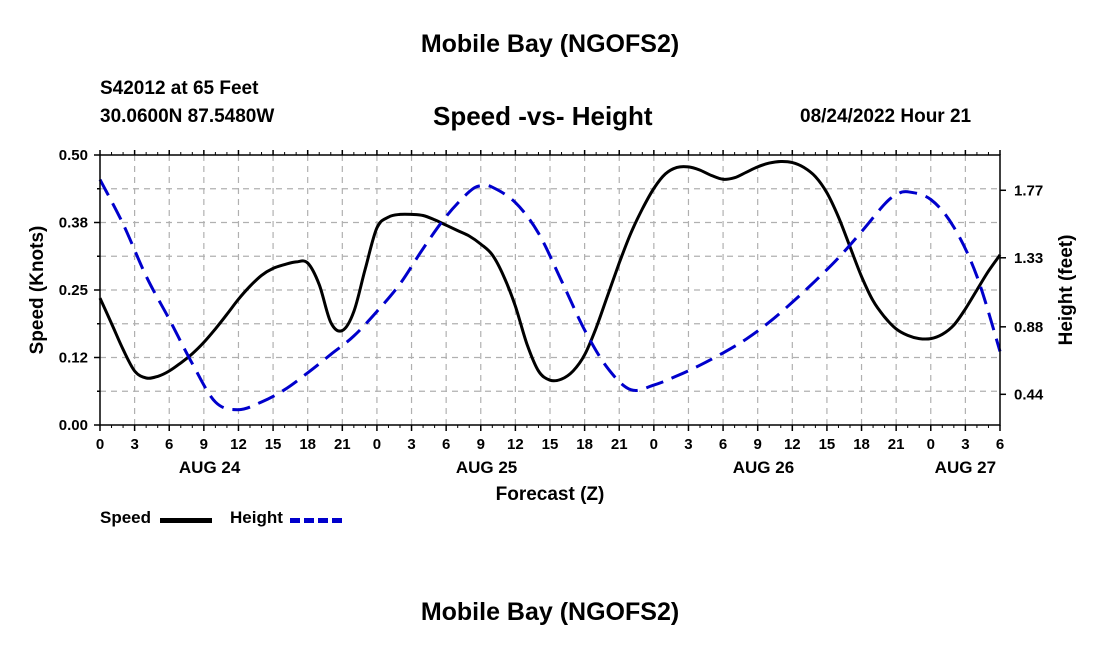 The image size is (1100, 650). What do you see at coordinates (886, 116) in the screenshot?
I see `forecast-date-label: 08/24/2022 Hour 21` at bounding box center [886, 116].